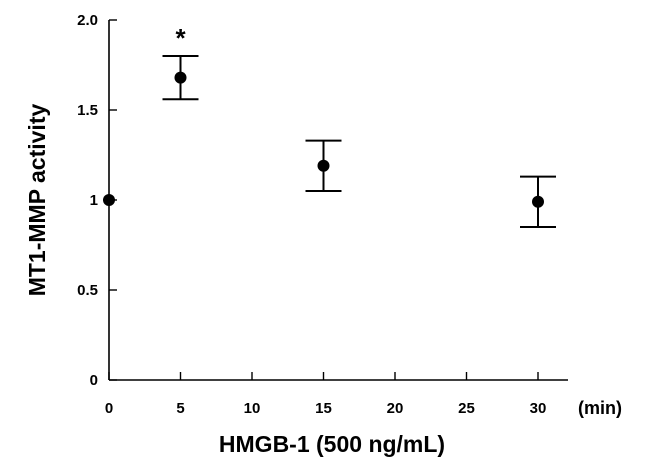 The image size is (645, 469). I want to click on y-tick-label: 1.5, so click(87, 110).